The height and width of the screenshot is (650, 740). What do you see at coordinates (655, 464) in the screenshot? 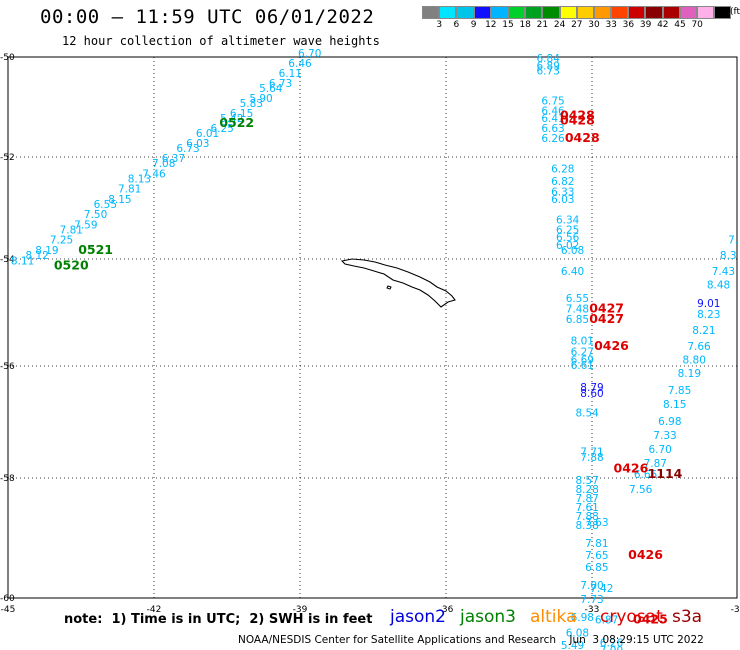
I see `wave-height-value: 7.87` at bounding box center [655, 464].